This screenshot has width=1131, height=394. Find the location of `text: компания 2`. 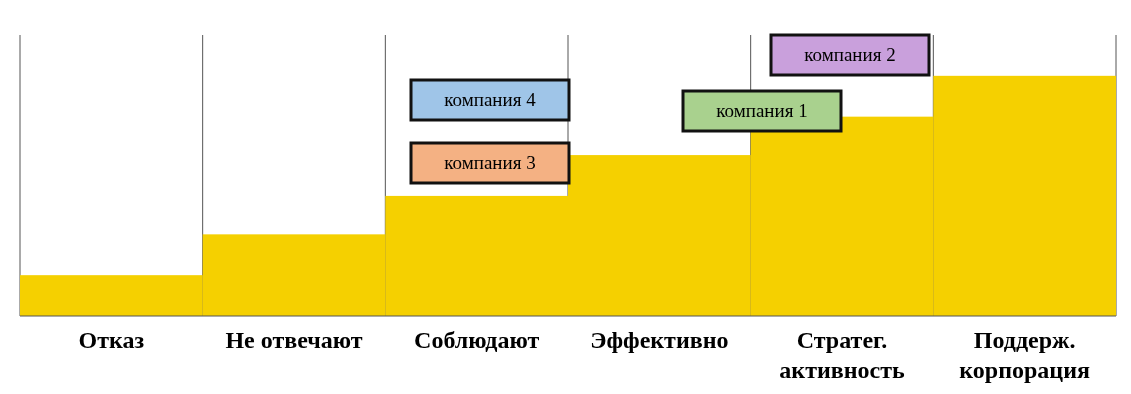

text: компания 2 is located at coordinates (850, 54).